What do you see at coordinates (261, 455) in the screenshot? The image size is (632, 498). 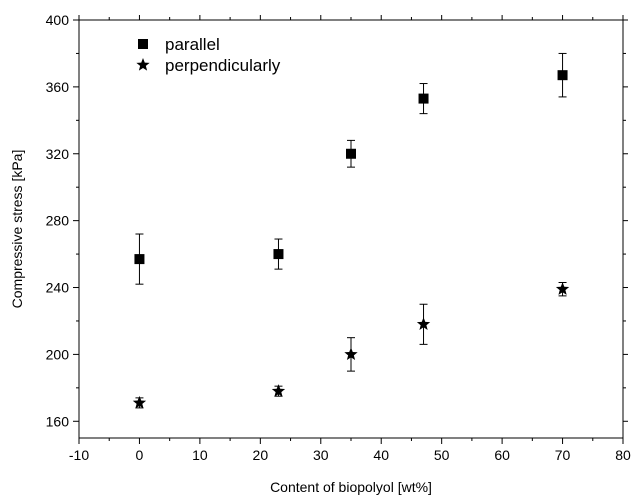 I see `x-tick-label: 20` at bounding box center [261, 455].